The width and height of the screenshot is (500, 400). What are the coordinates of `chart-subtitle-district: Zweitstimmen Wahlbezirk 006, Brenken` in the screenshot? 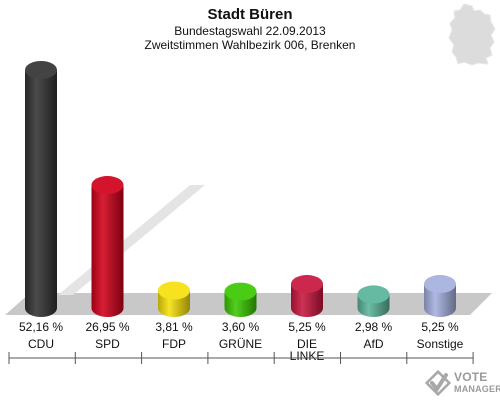 It's located at (250, 45).